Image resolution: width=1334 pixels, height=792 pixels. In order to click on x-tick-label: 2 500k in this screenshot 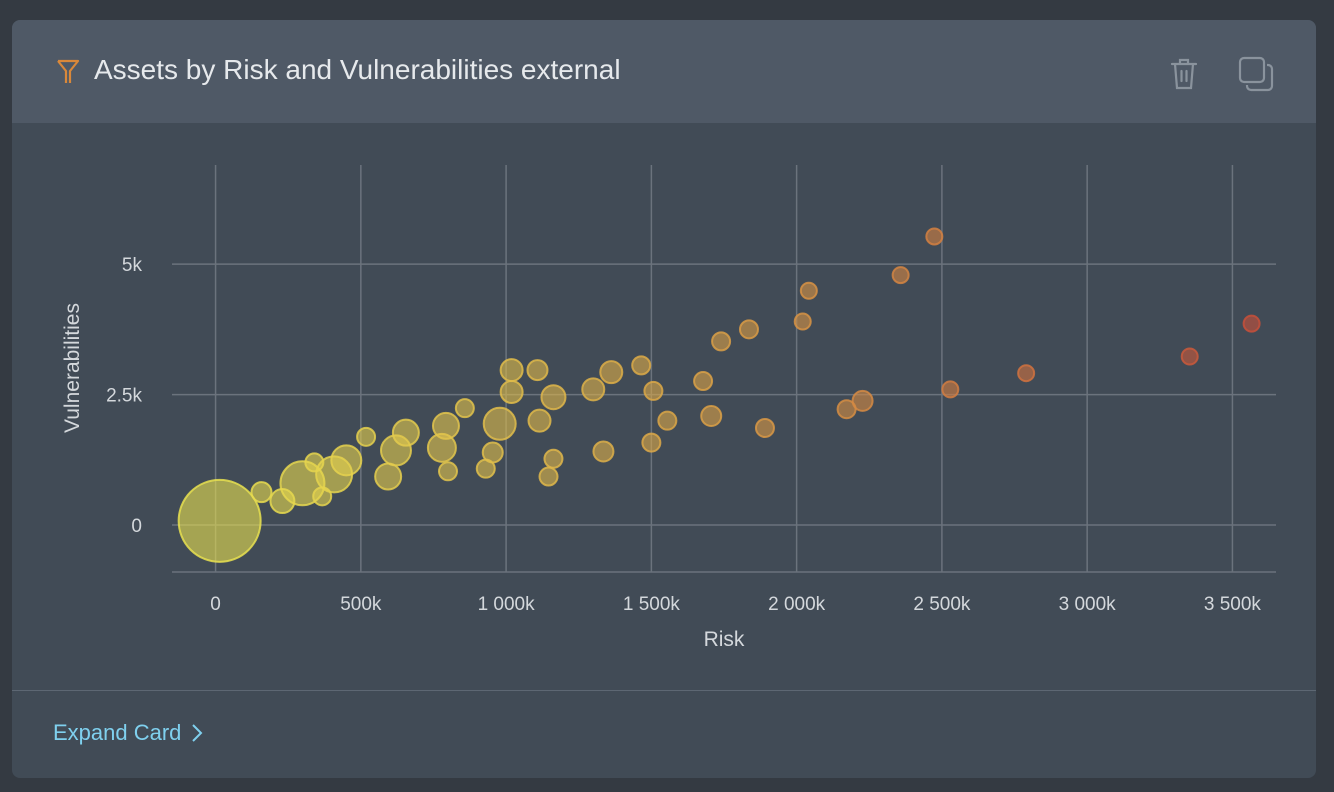, I will do `click(942, 604)`.